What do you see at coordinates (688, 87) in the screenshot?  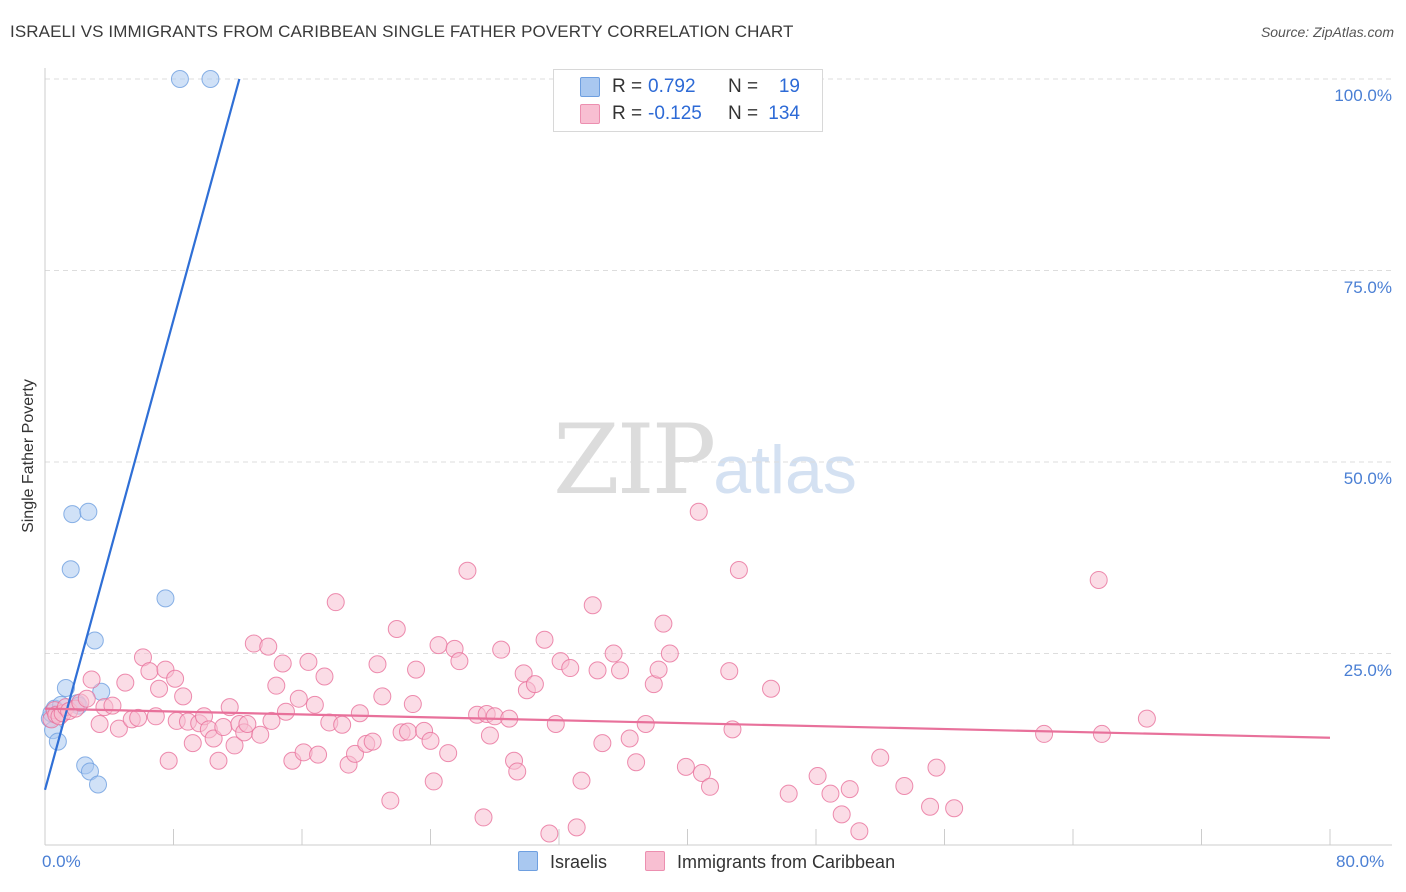 I see `stats-row-israelis: R = 0.792 N = 19` at bounding box center [688, 87].